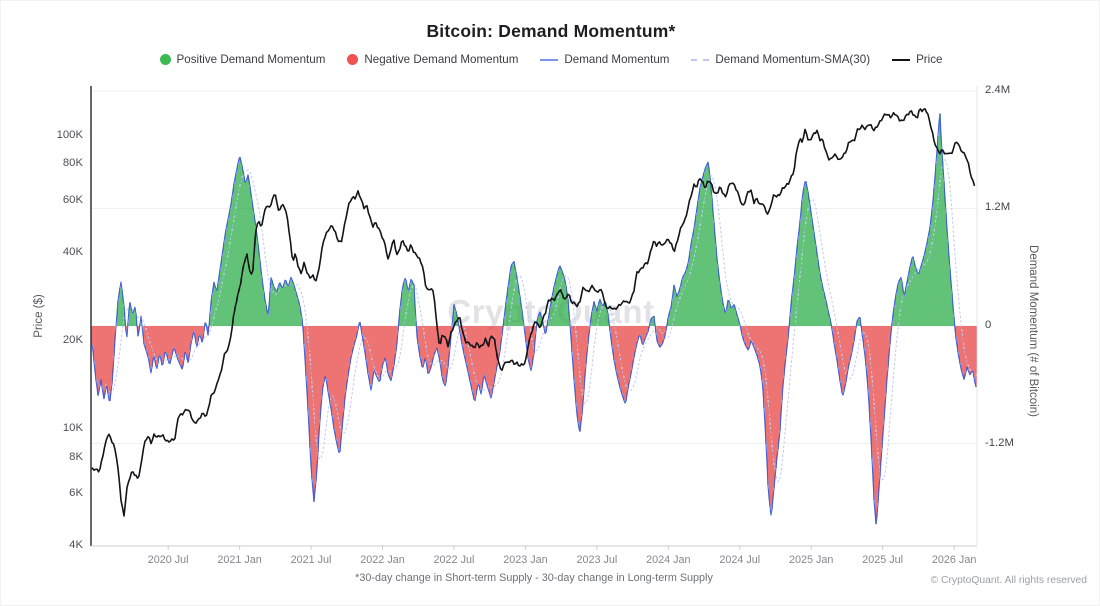 This screenshot has width=1100, height=606. I want to click on price-tick-label: 10K, so click(72, 428).